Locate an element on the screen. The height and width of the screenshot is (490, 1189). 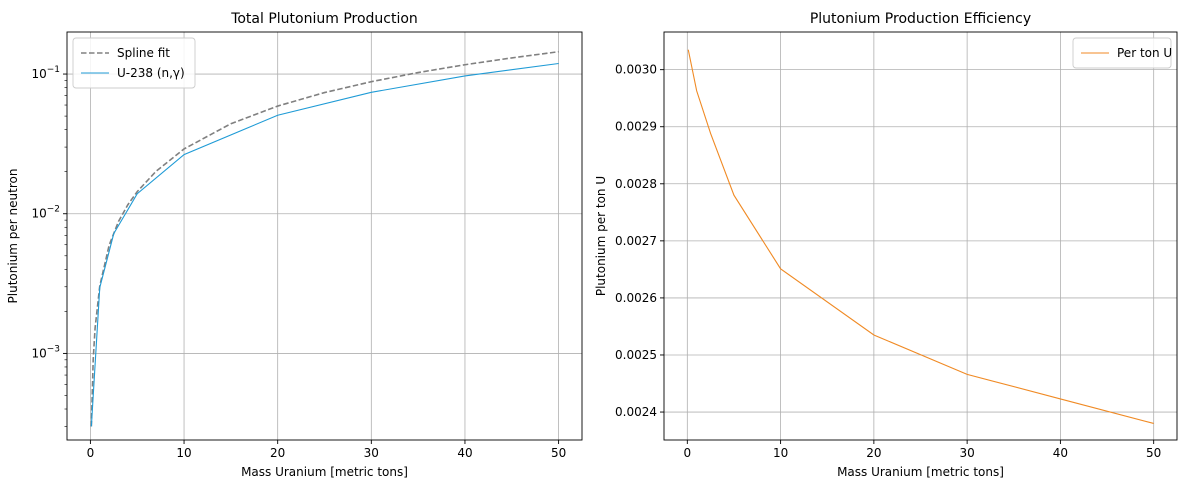
legend: Spline fit U-238 (n,γ) is located at coordinates (134, 63).